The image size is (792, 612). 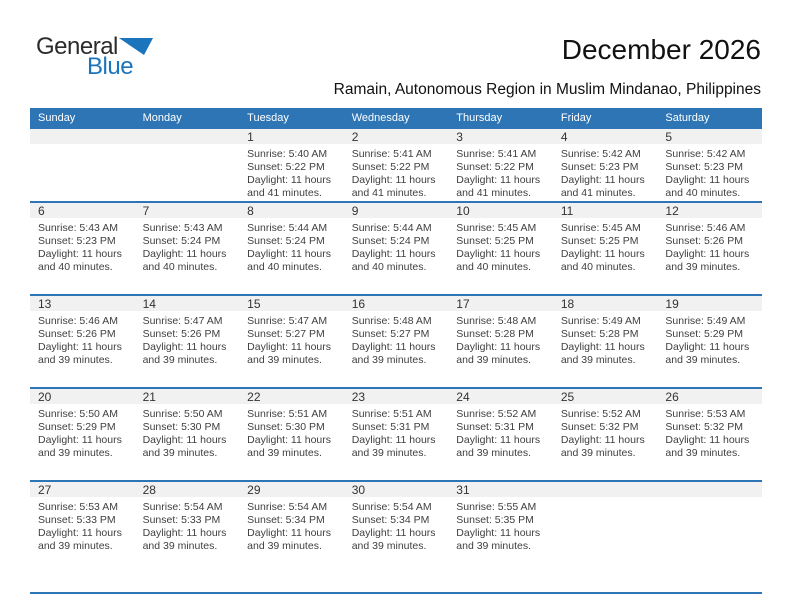 What do you see at coordinates (254, 397) in the screenshot?
I see `day-number: 22` at bounding box center [254, 397].